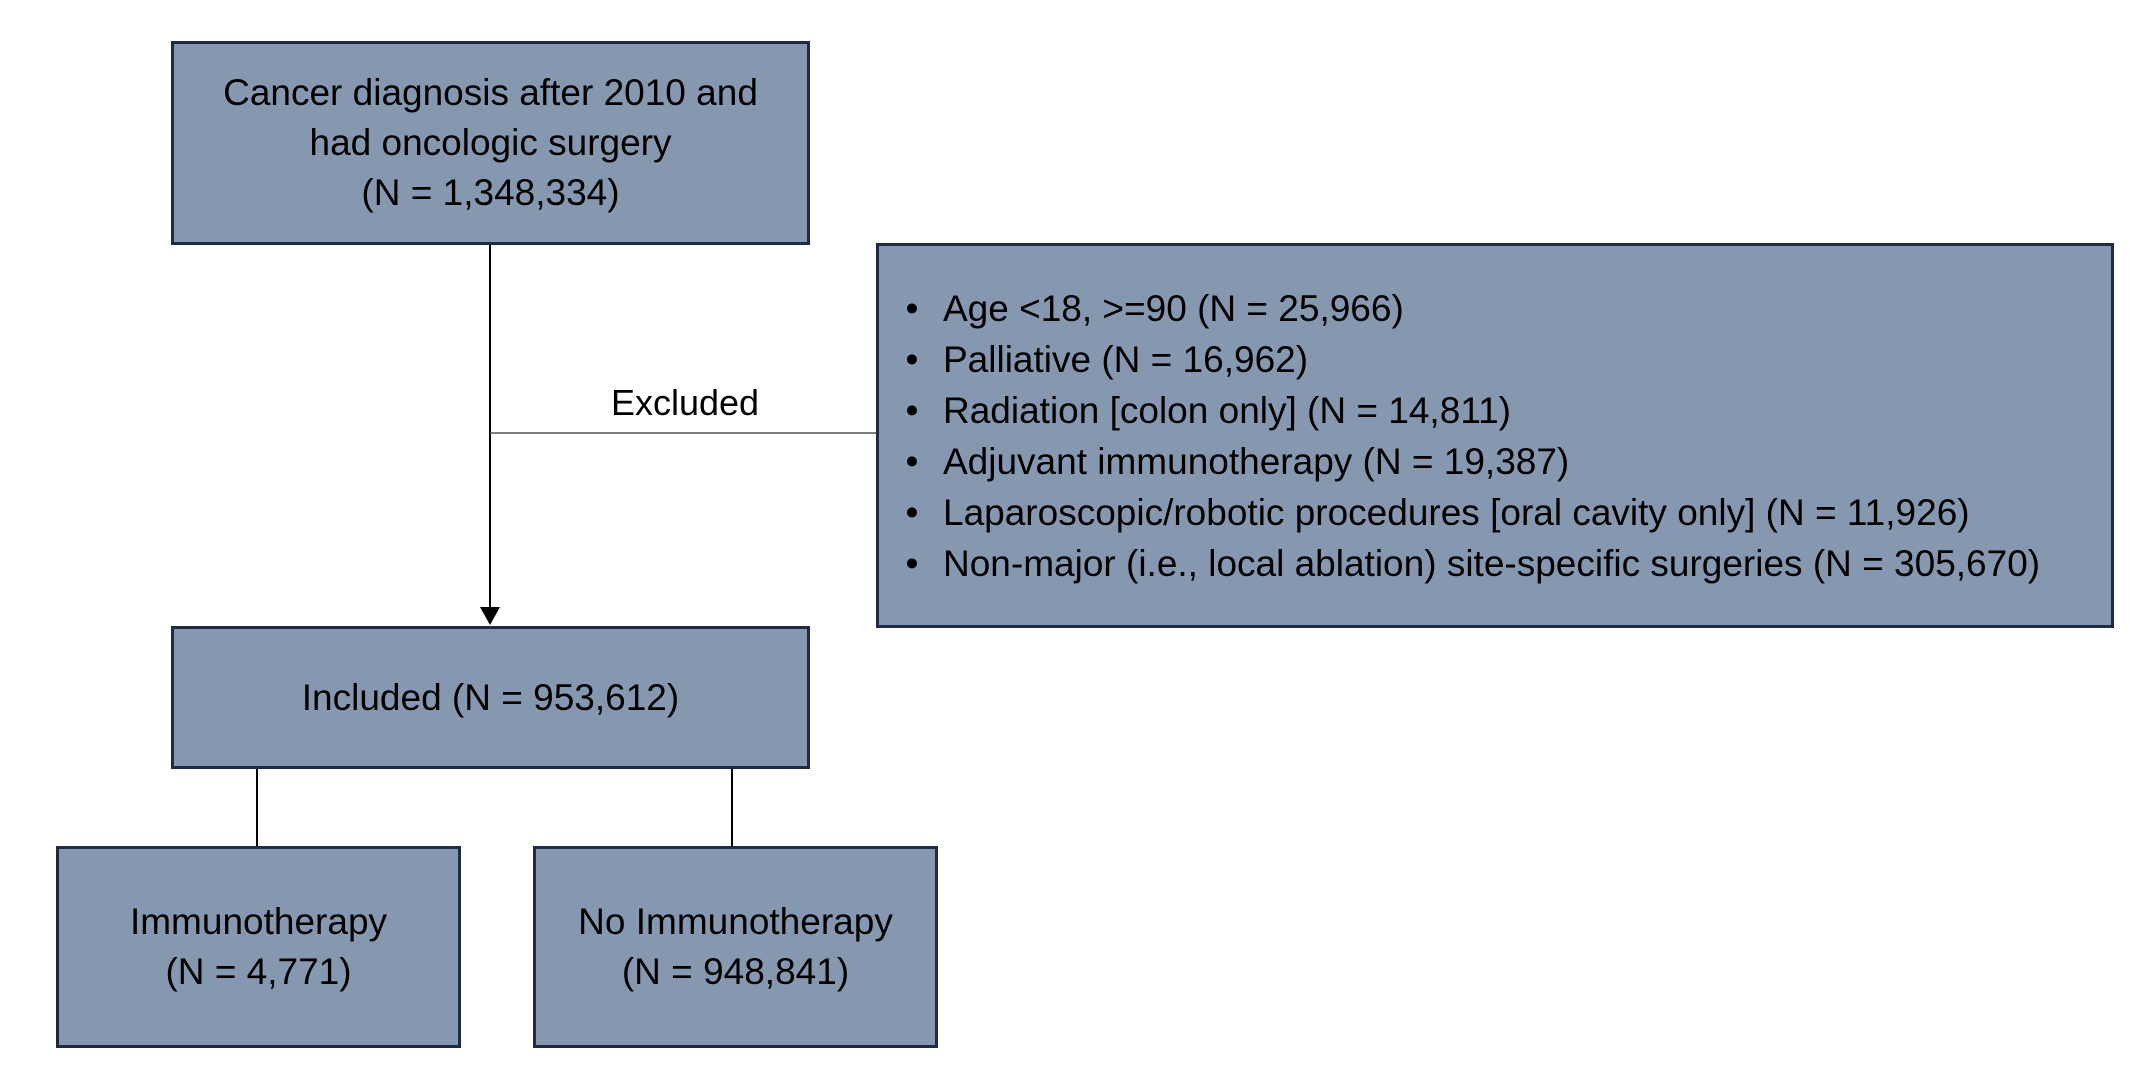 This screenshot has height=1072, width=2130. Describe the element at coordinates (1256, 461) in the screenshot. I see `exclusion-item-adjuvant-text: Adjuvant immunotherapy (N = 19,387)` at that location.